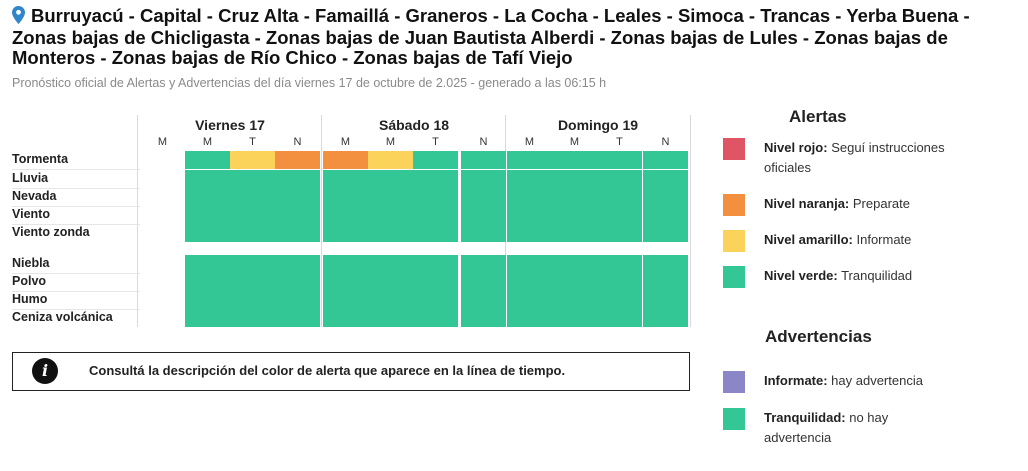 This screenshot has height=471, width=1028. I want to click on legend-text: Nivel amarillo: Informate, so click(859, 240).